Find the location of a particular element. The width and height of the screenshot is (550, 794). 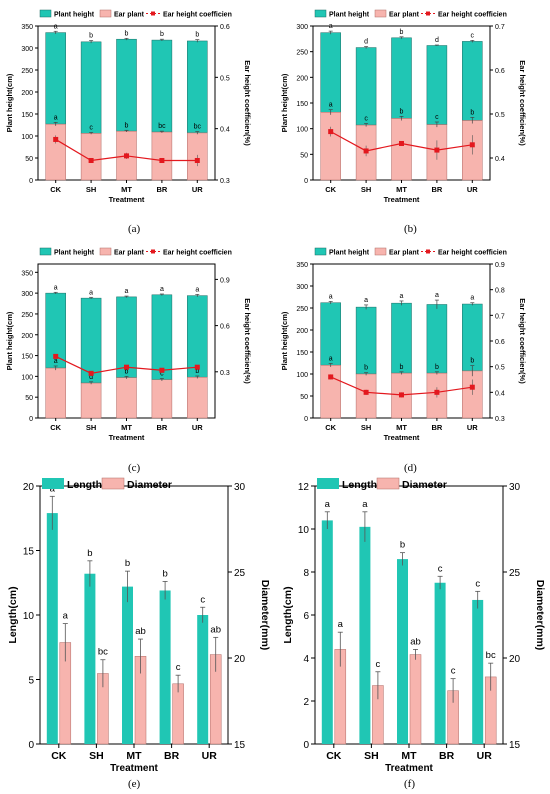

letter-ear-plant: c is located at coordinates (366, 119).